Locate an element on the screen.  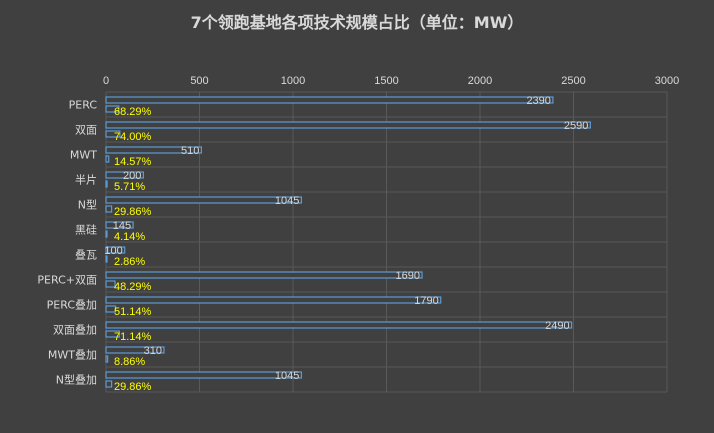
x-tick-label: 2500 is located at coordinates (573, 81).